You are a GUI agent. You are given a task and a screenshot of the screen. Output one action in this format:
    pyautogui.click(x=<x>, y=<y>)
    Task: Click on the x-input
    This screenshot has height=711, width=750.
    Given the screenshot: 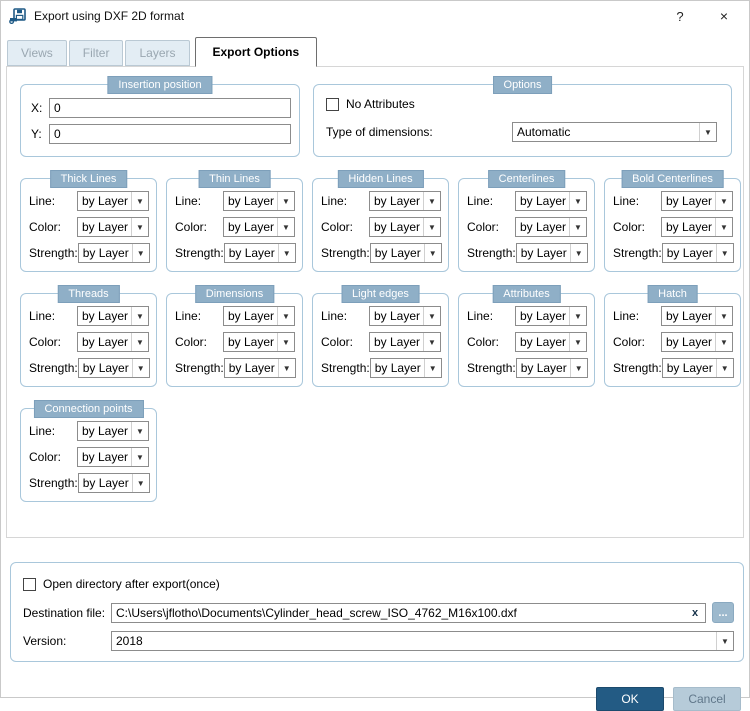 What is the action you would take?
    pyautogui.click(x=170, y=108)
    